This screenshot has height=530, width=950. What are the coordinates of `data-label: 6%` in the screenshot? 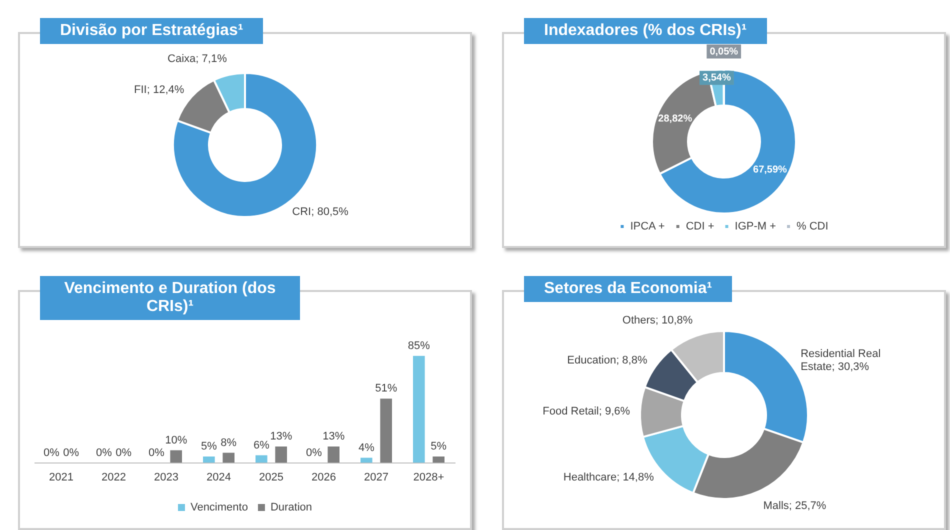 It's located at (261, 445).